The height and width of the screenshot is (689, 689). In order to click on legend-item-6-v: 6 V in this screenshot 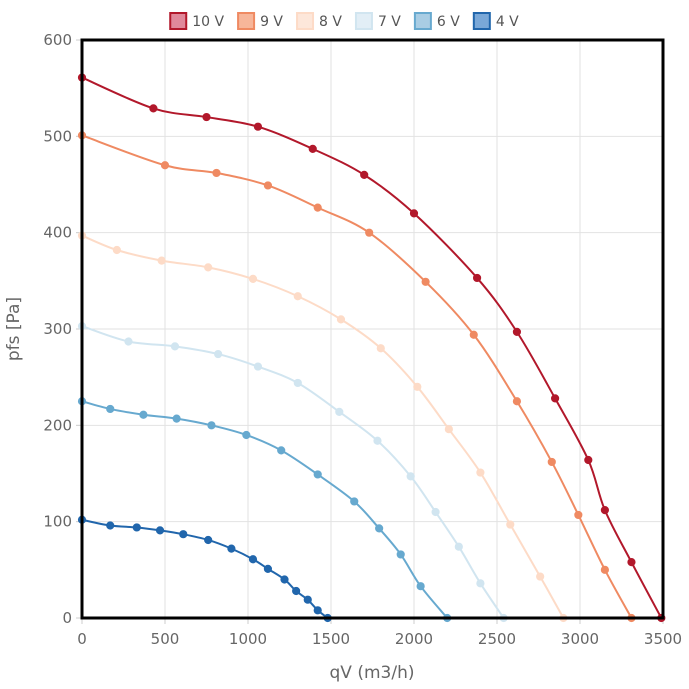, I will do `click(436, 21)`.